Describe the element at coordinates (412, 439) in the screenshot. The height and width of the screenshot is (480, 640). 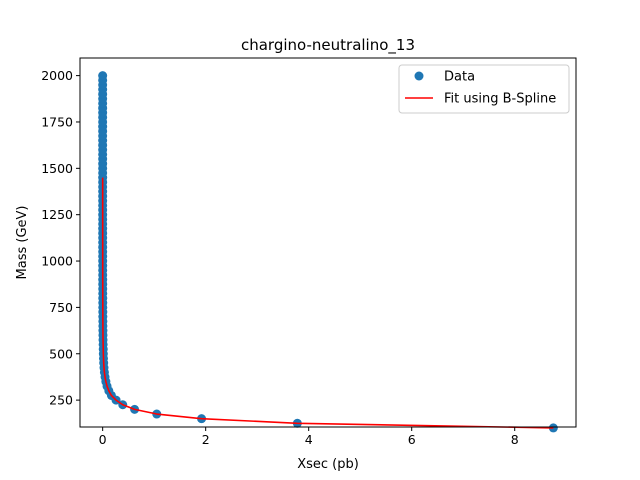
I see `x-tick-label: 6` at that location.